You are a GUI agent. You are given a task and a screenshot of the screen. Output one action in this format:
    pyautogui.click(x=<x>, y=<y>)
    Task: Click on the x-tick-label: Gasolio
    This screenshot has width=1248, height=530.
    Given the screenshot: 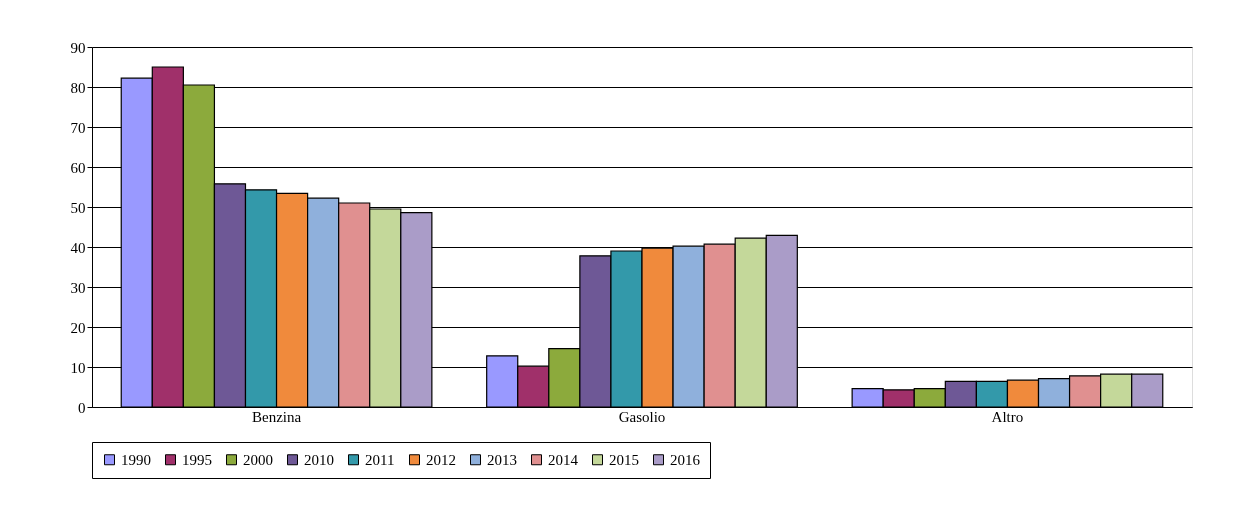 What is the action you would take?
    pyautogui.click(x=642, y=416)
    